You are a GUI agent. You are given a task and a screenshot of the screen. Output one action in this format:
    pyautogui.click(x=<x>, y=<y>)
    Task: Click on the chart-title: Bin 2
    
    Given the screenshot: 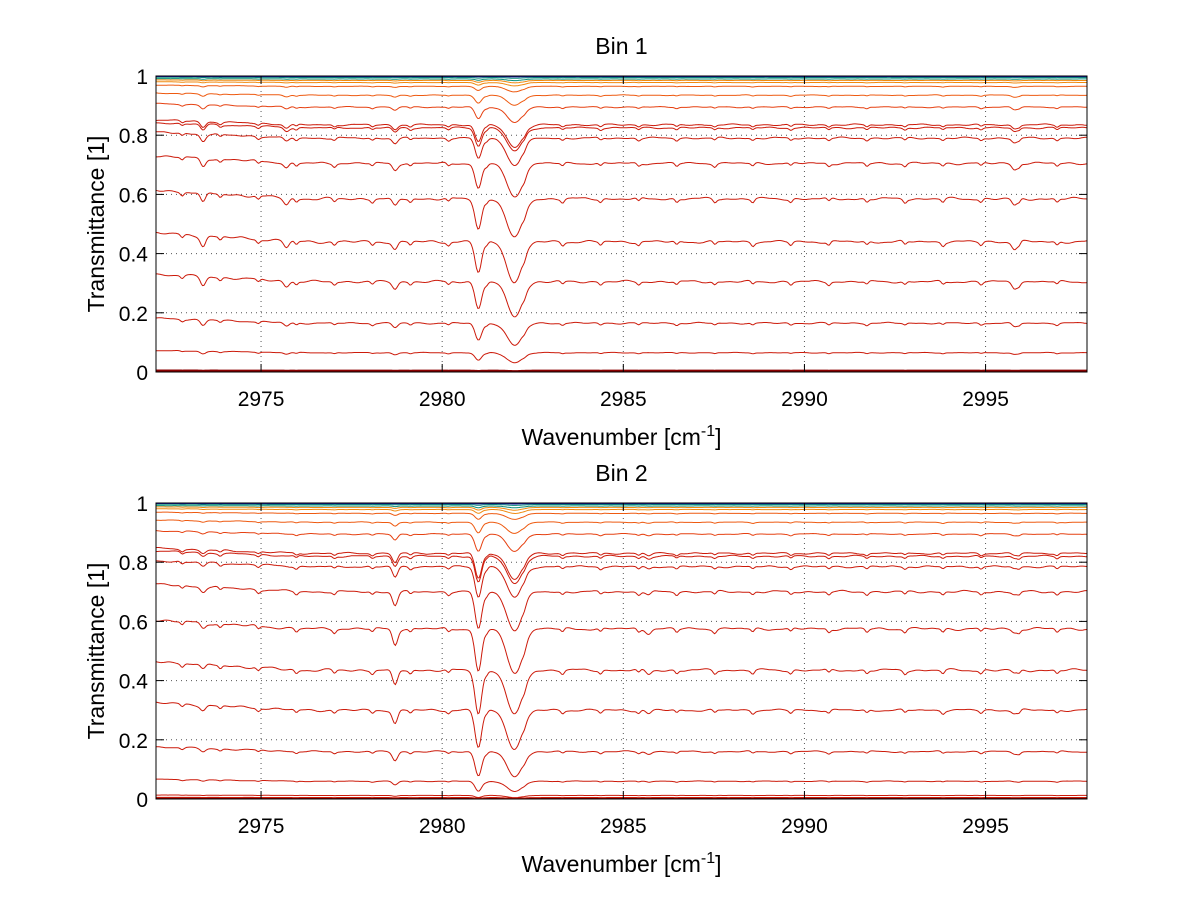 What is the action you would take?
    pyautogui.click(x=621, y=473)
    